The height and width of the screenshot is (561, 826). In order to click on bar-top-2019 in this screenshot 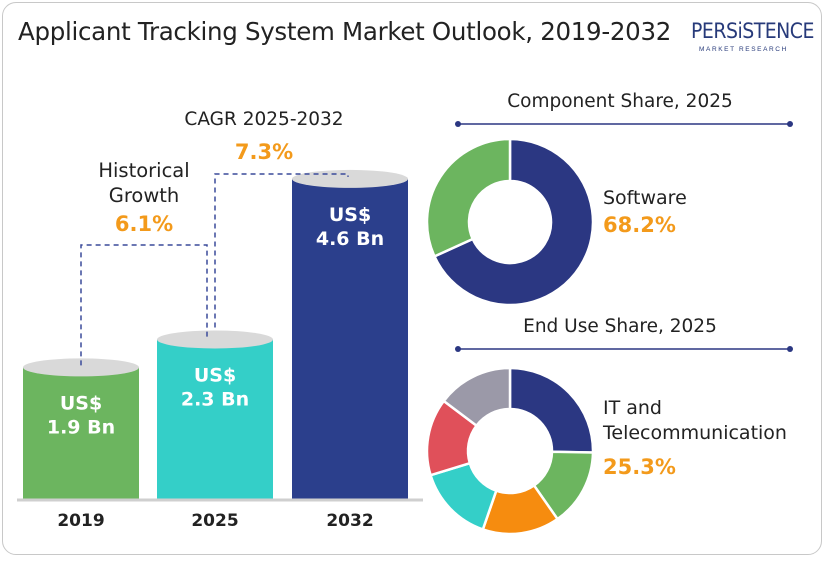, I will do `click(81, 367)`.